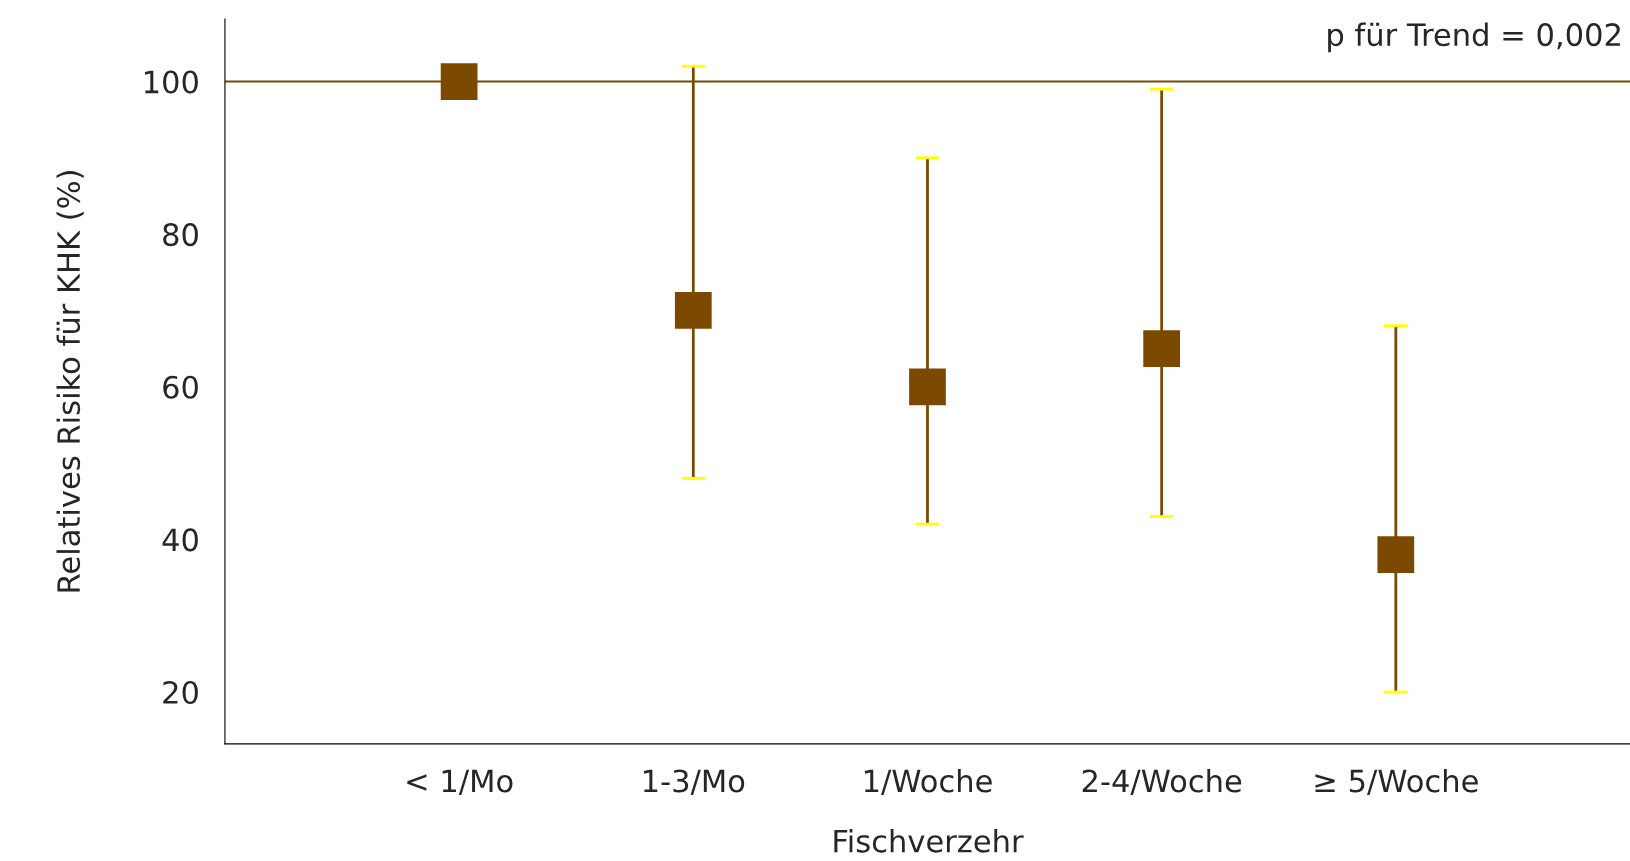 Image resolution: width=1630 pixels, height=861 pixels. Describe the element at coordinates (1396, 781) in the screenshot. I see `x-tick-label: ≥ 5/Woche` at that location.